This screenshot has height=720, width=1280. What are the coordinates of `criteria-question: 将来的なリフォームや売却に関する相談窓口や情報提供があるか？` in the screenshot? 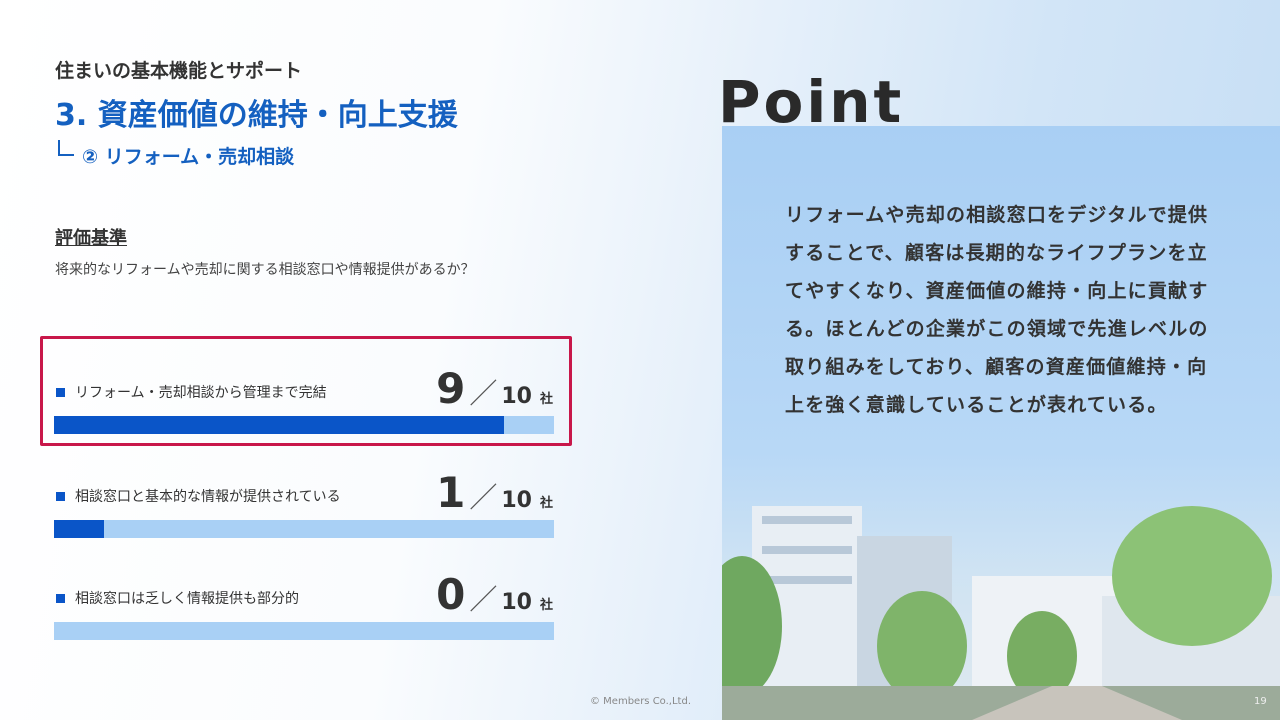 It's located at (265, 270).